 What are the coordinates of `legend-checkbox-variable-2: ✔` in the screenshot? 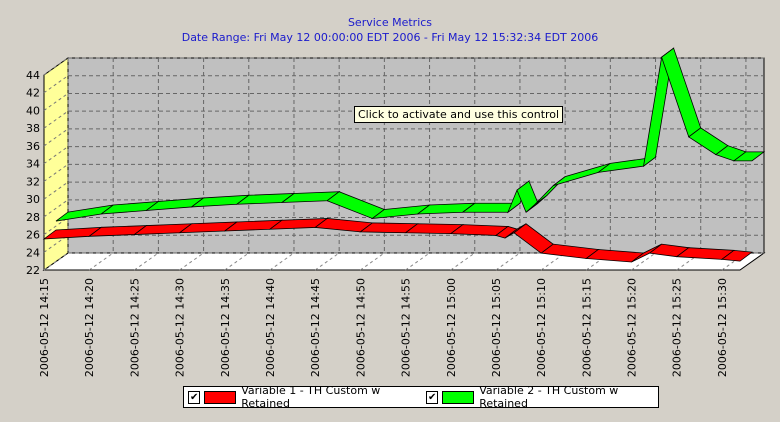 It's located at (432, 397).